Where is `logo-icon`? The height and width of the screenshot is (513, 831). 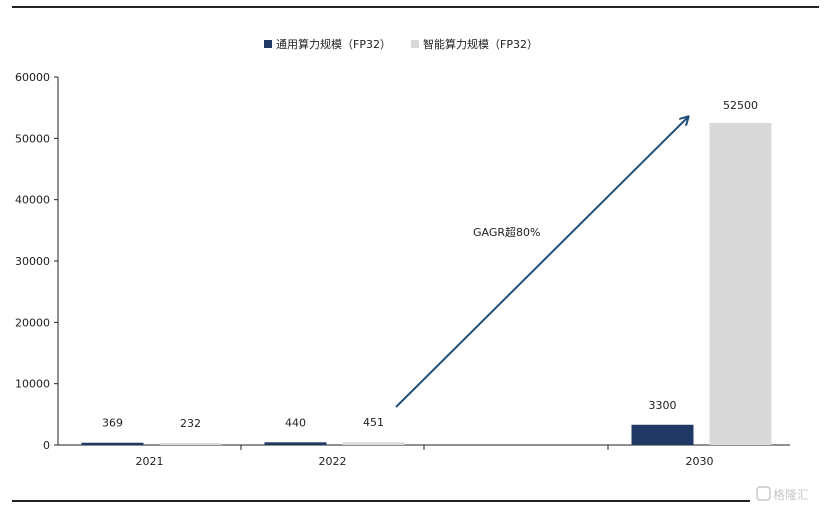
logo-icon is located at coordinates (763, 493).